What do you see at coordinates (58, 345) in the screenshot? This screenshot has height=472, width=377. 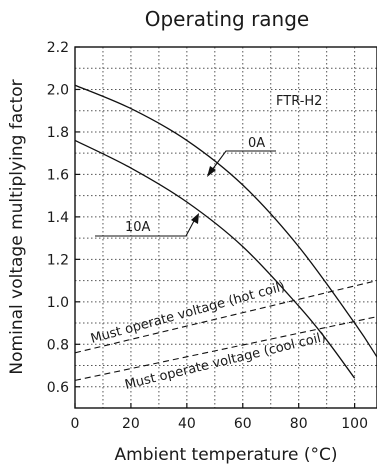 I see `y-tick-label: 0.8` at bounding box center [58, 345].